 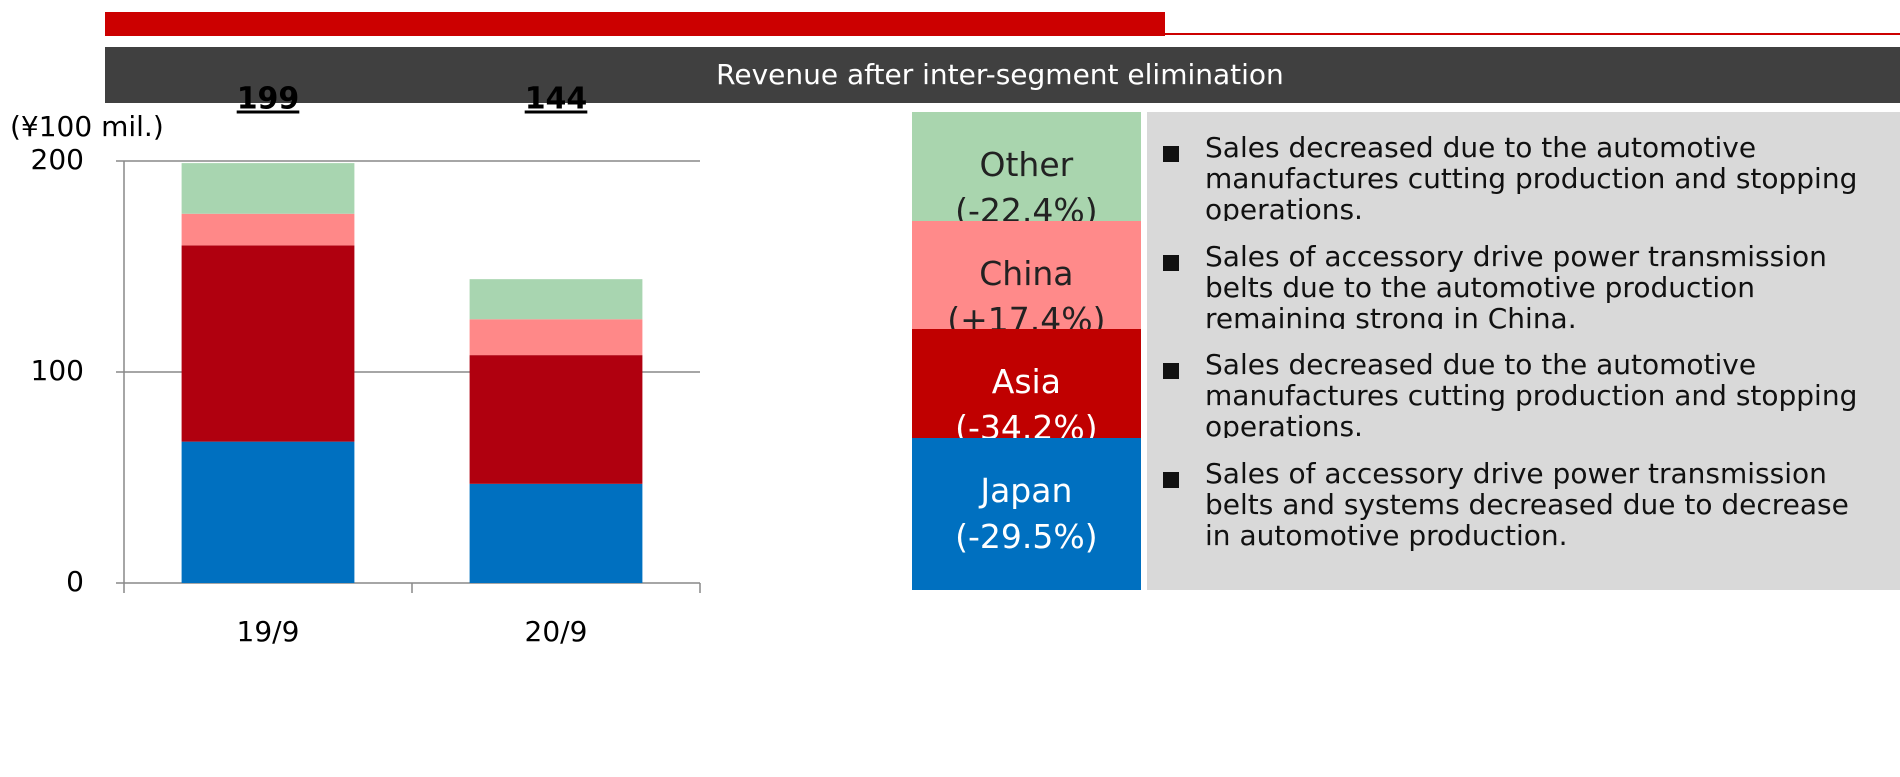 I want to click on y-tick-label: 100, so click(x=57, y=370).